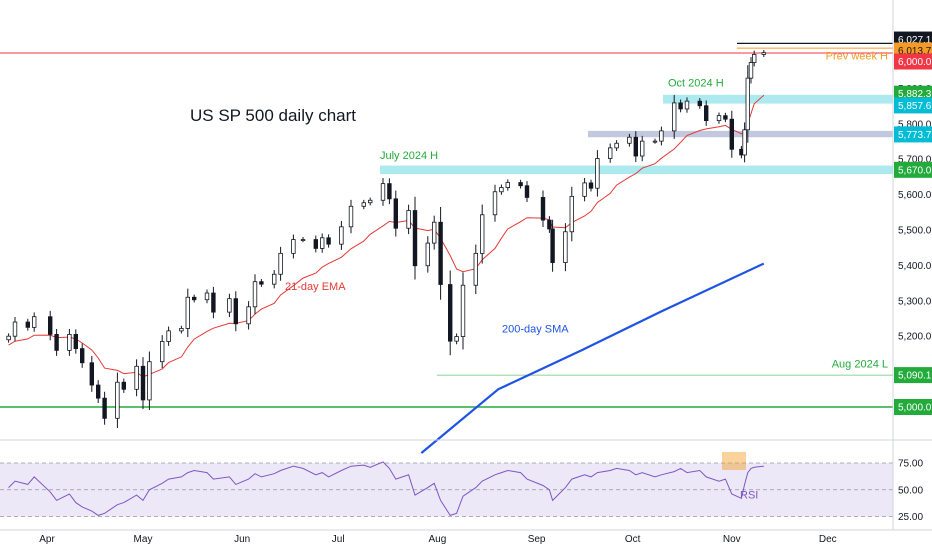 Image resolution: width=932 pixels, height=550 pixels. I want to click on annotation-label: Oct 2024 H, so click(696, 84).